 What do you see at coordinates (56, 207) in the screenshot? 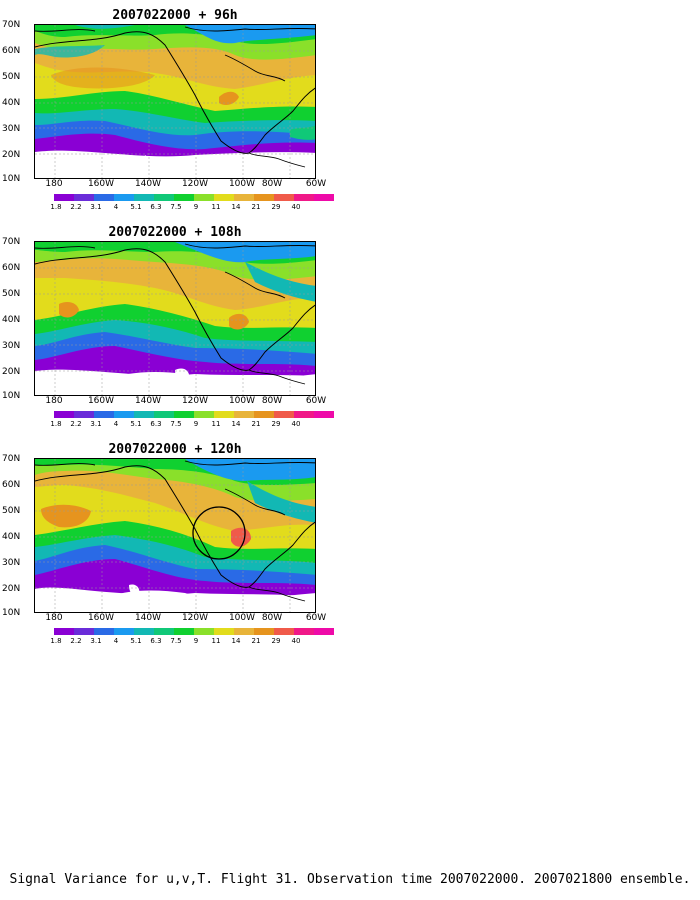
I see `colorbar-tick-label: 1.8` at bounding box center [56, 207].